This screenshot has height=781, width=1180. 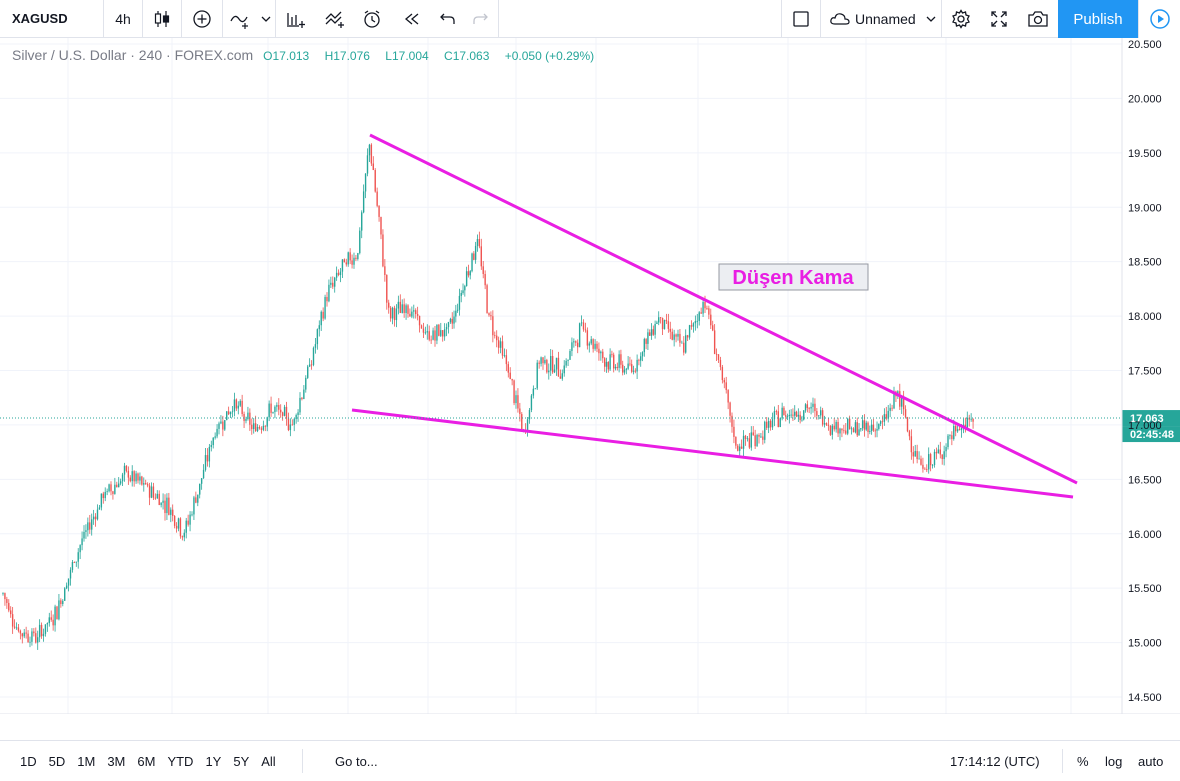 I want to click on layout-name-button: Unnamed, so click(x=881, y=19).